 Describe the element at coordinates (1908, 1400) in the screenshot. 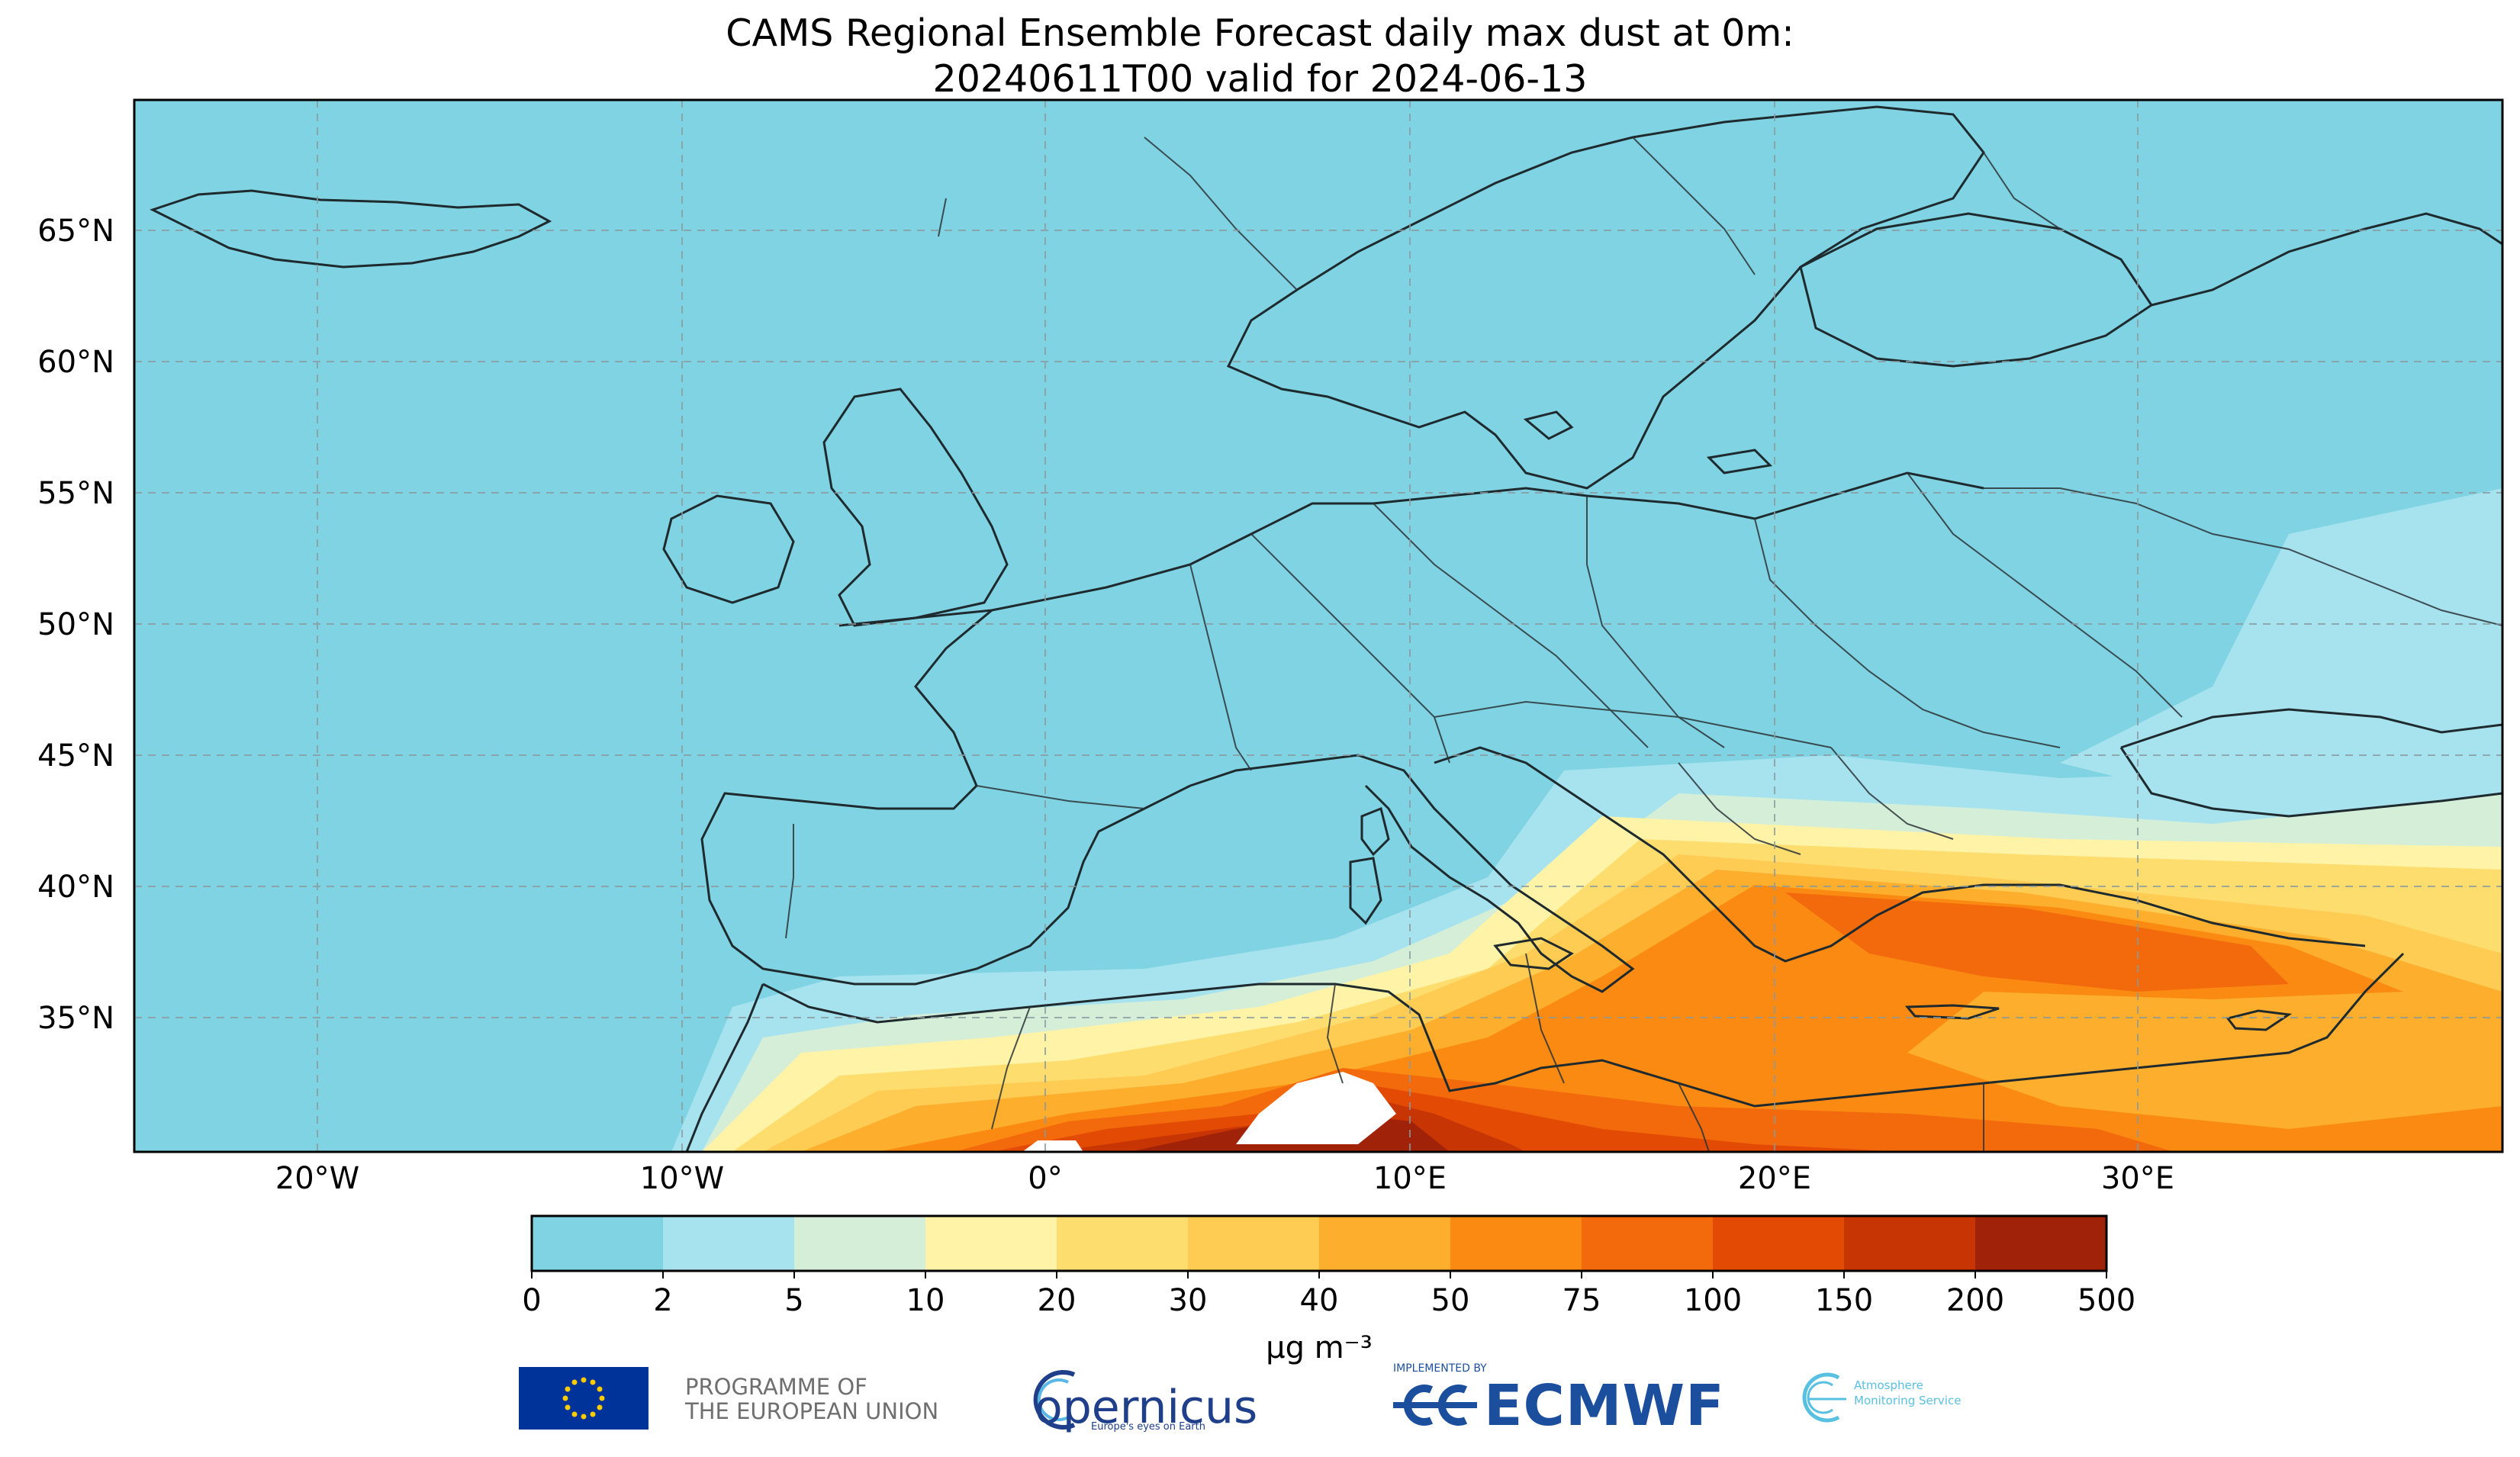

I see `ams-line-2: Monitoring Service` at that location.